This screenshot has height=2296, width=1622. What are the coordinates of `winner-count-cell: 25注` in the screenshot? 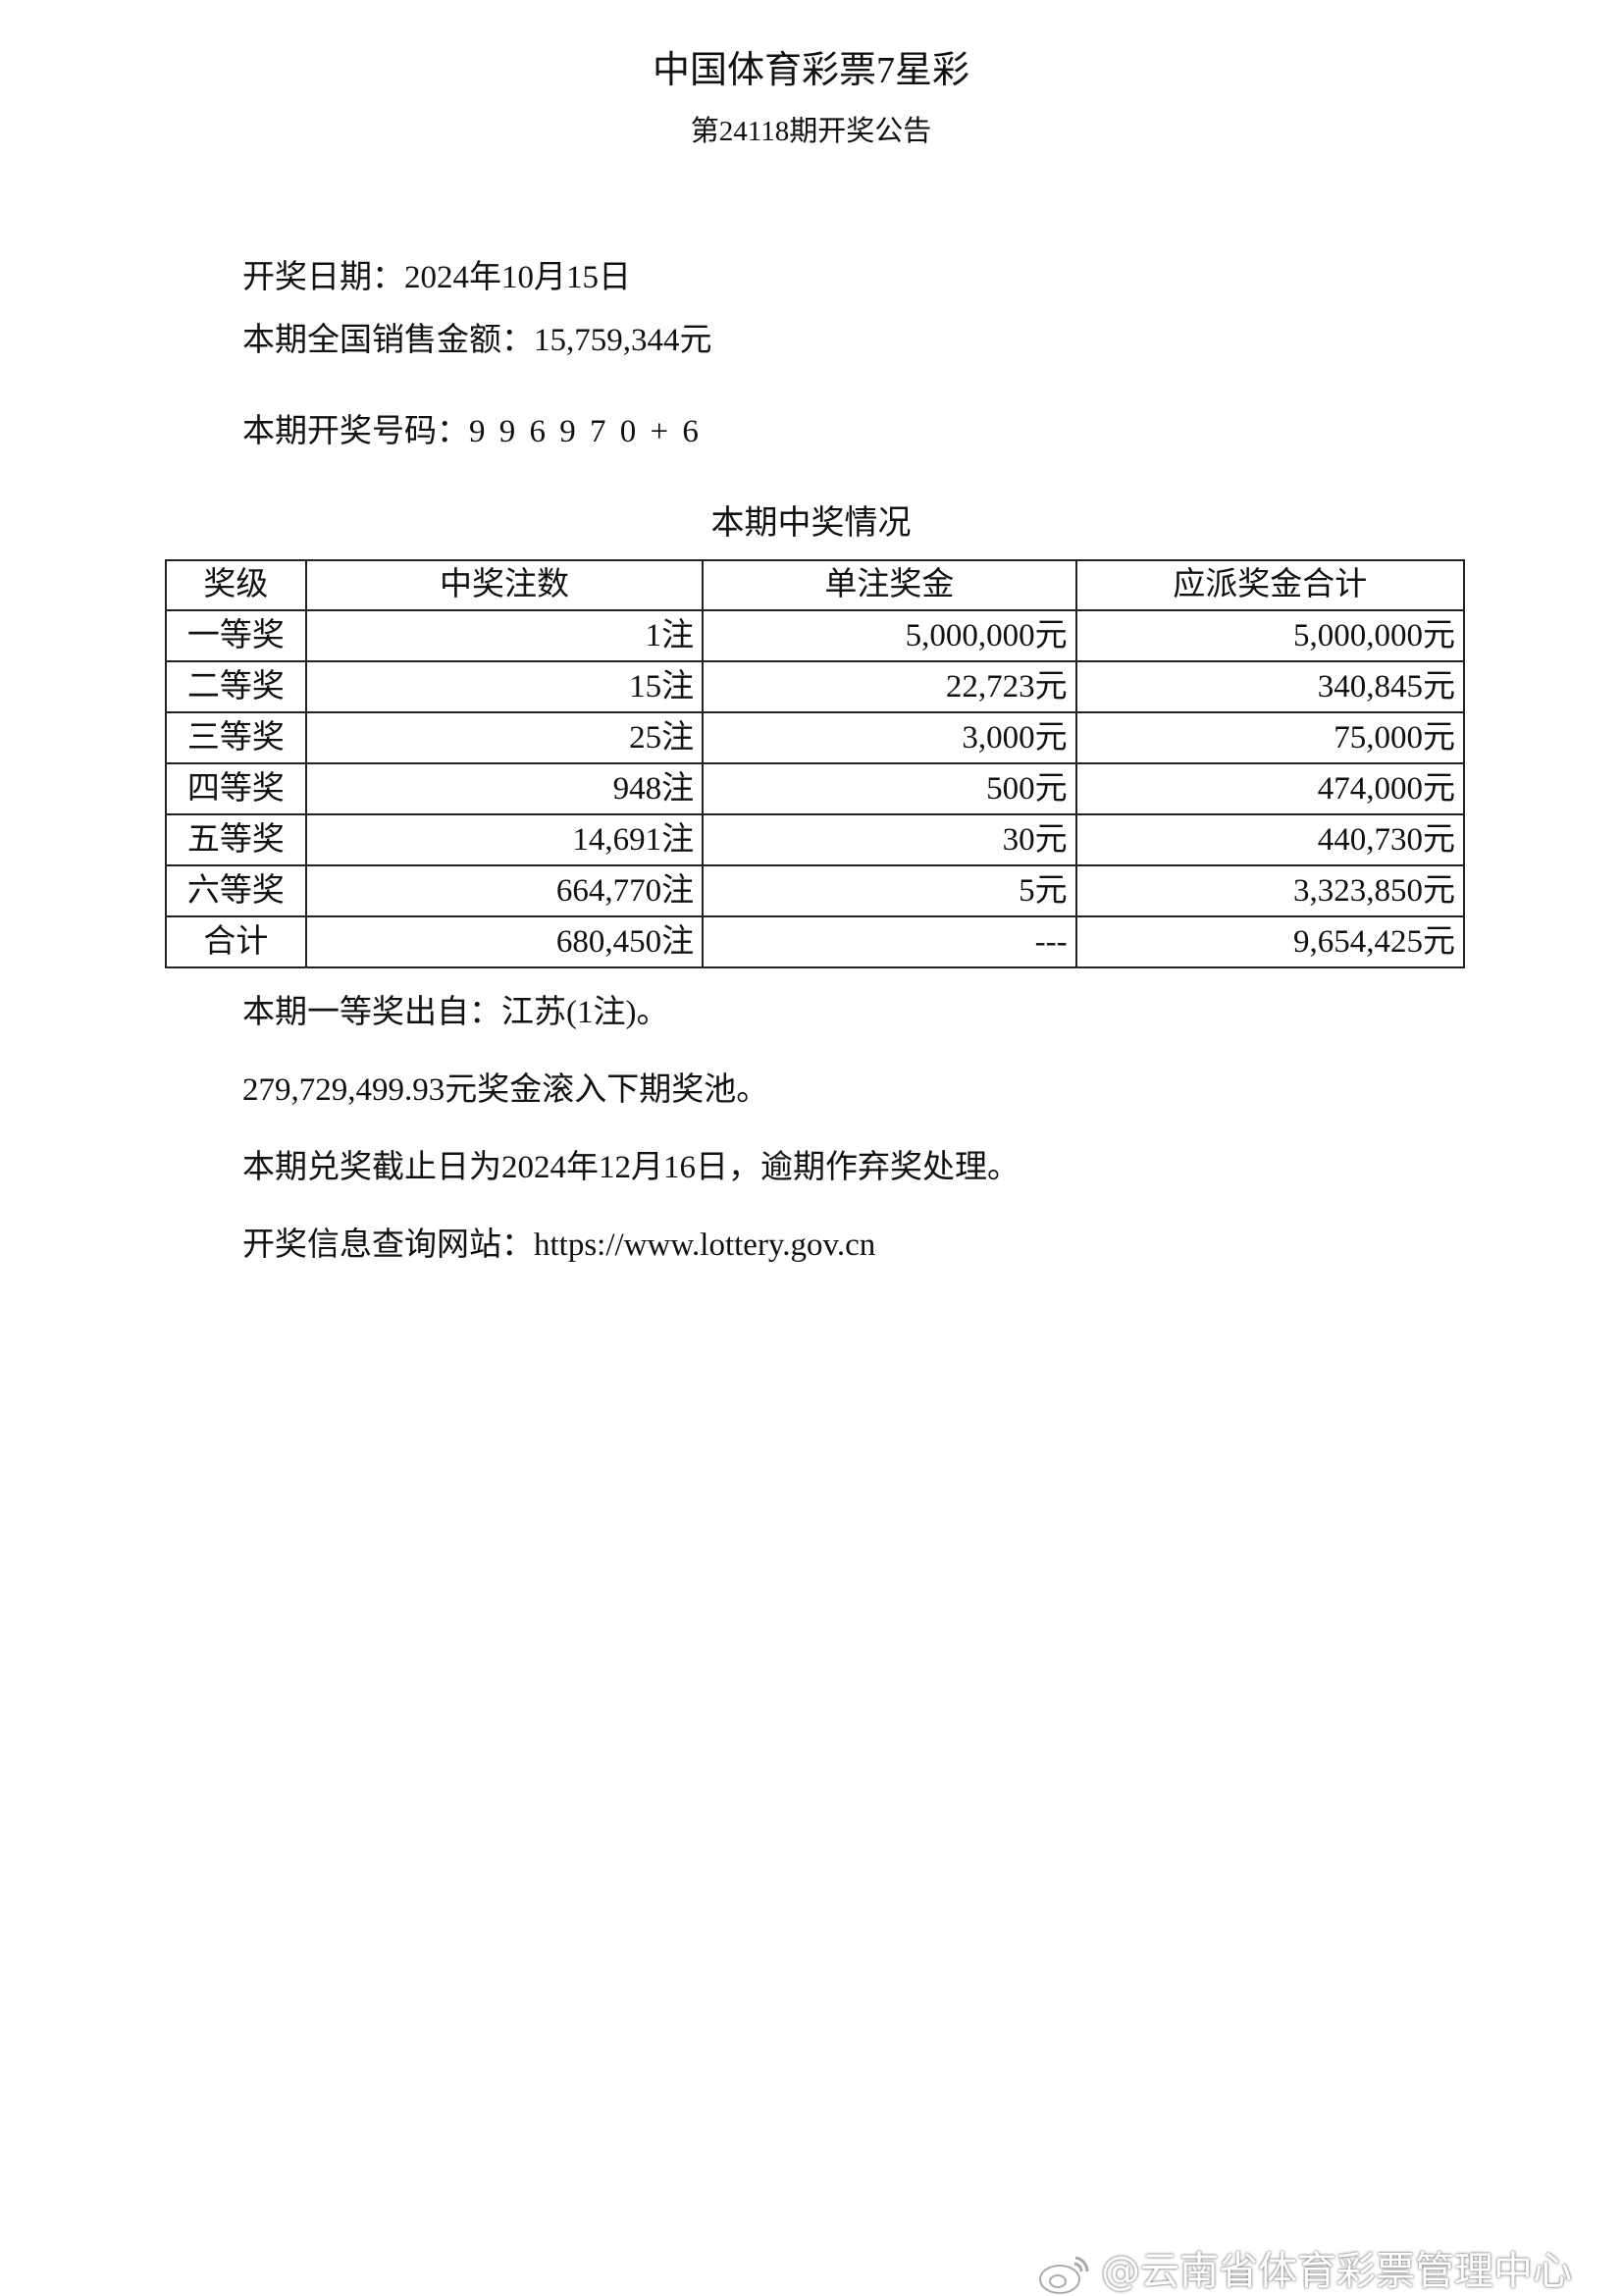 It's located at (504, 737).